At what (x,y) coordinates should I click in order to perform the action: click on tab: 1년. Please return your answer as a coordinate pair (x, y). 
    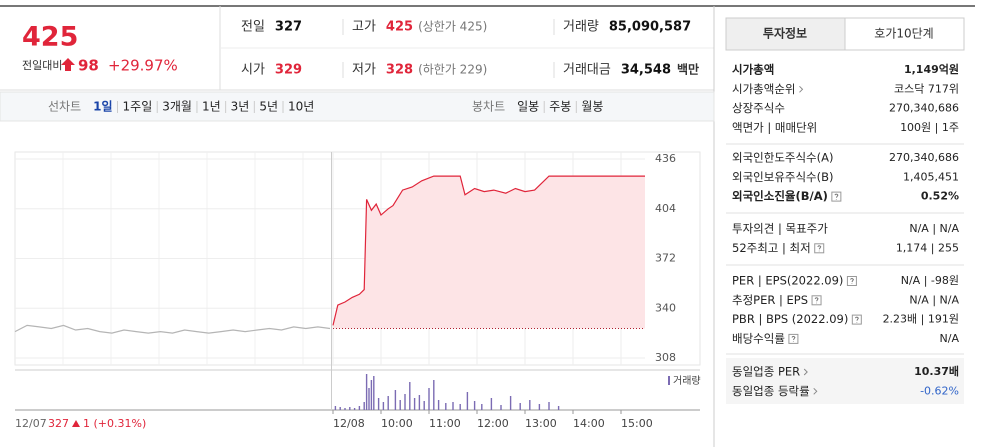
    Looking at the image, I should click on (211, 107).